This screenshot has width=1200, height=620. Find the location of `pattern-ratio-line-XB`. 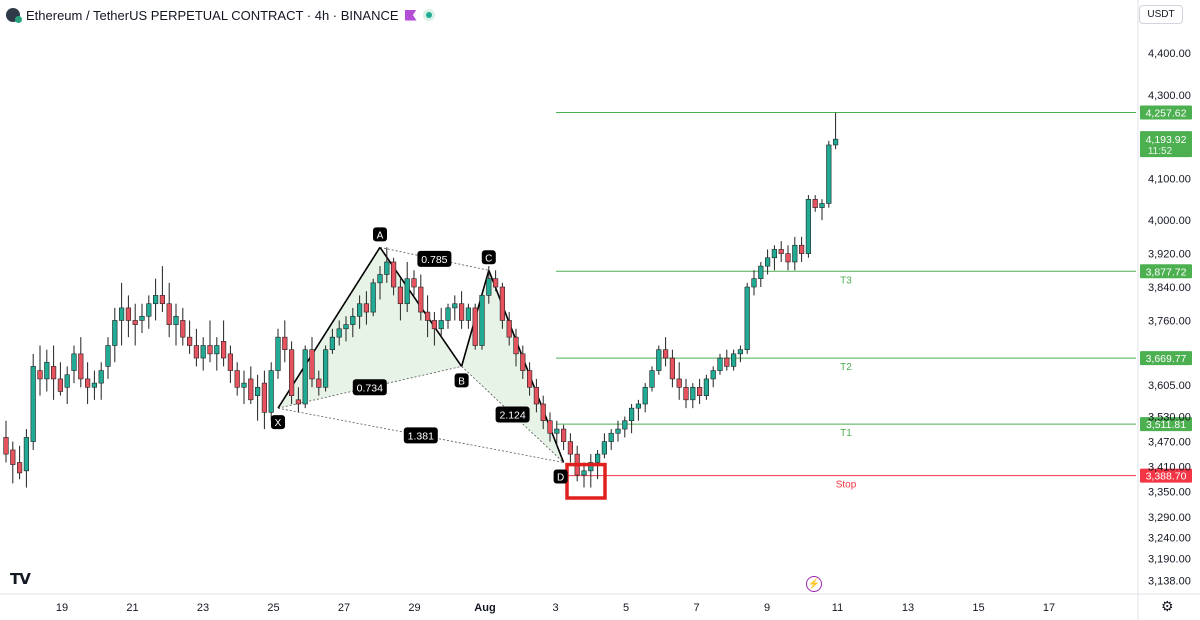

pattern-ratio-line-XB is located at coordinates (369, 387).